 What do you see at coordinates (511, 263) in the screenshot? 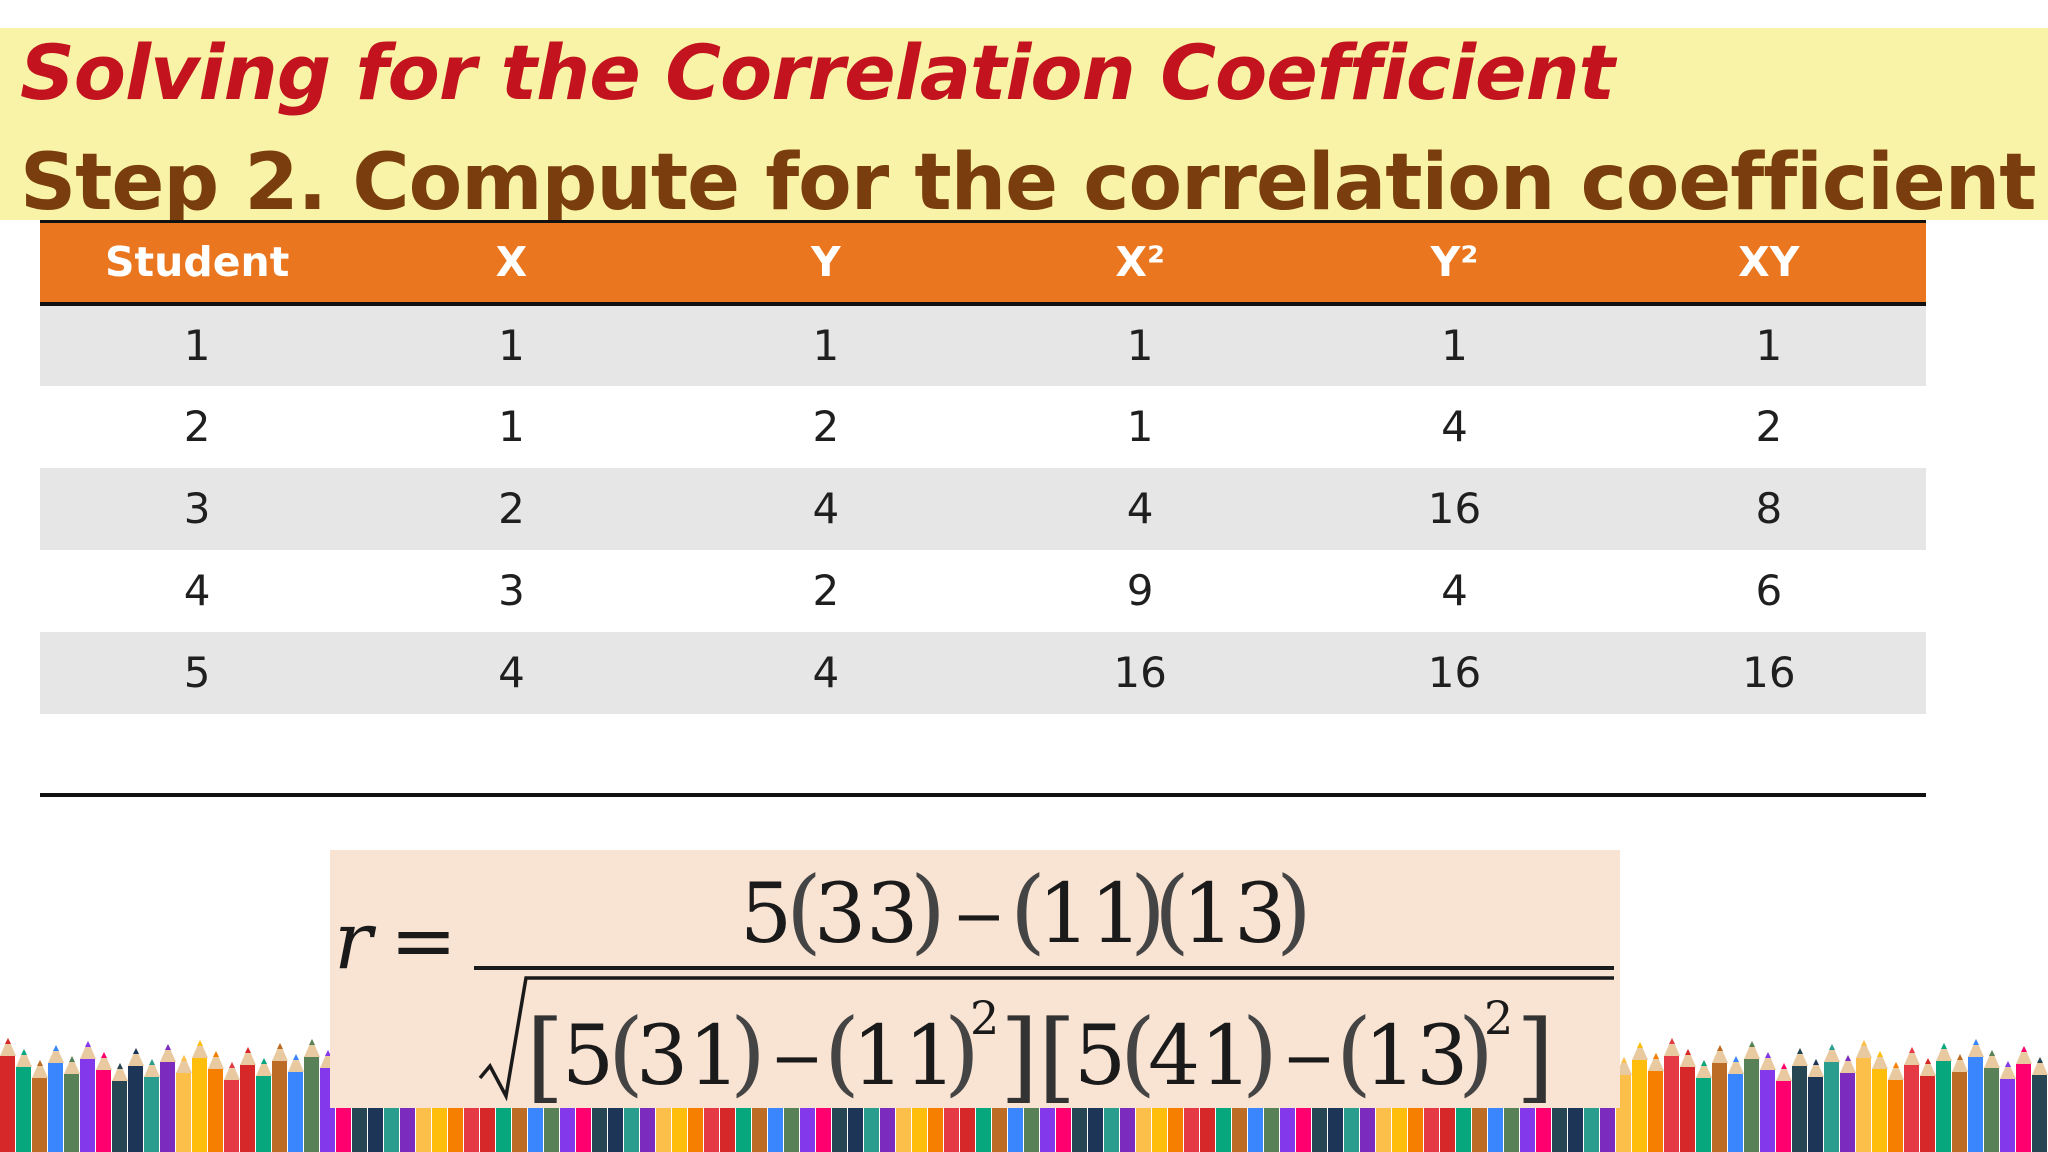
I see `header-x: X` at bounding box center [511, 263].